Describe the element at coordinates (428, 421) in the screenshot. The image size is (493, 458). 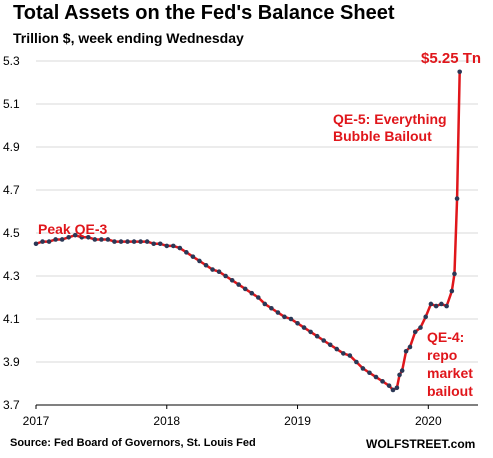
I see `x-tick-label: 2020` at that location.